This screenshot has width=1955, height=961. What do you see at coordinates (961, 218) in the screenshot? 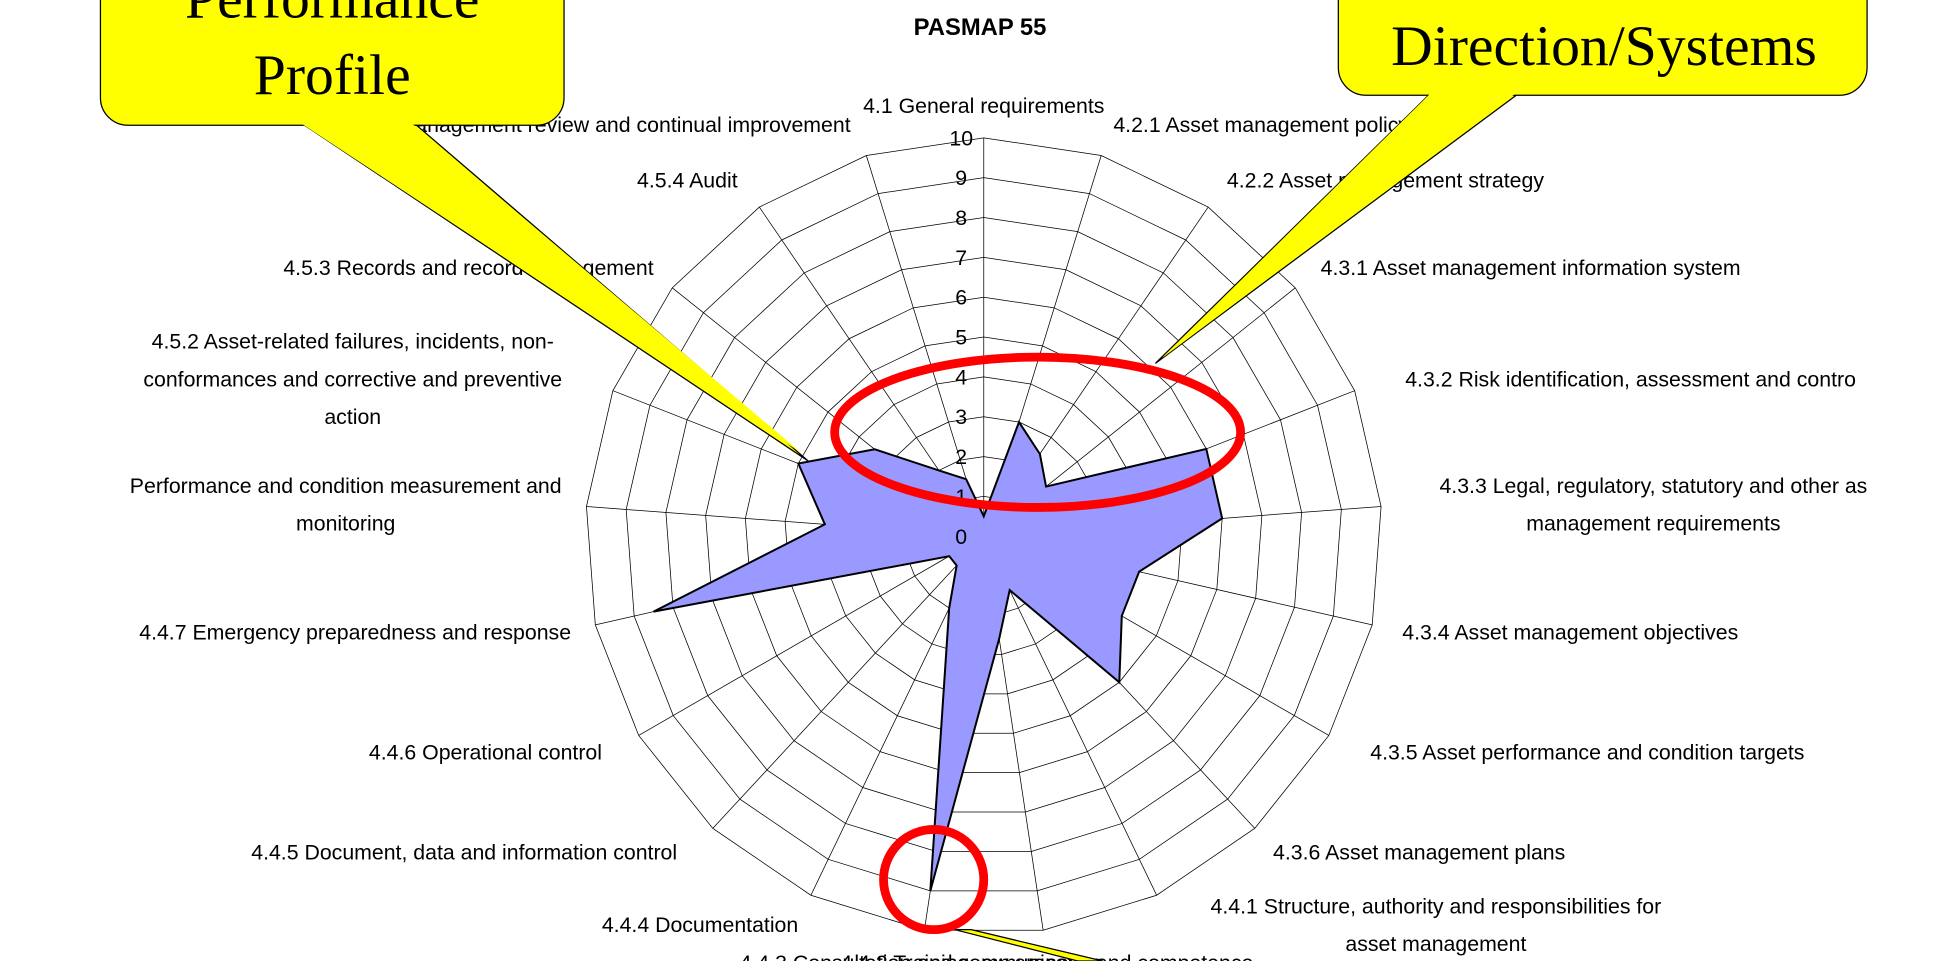
I see `y-tick-label: 8` at bounding box center [961, 218].